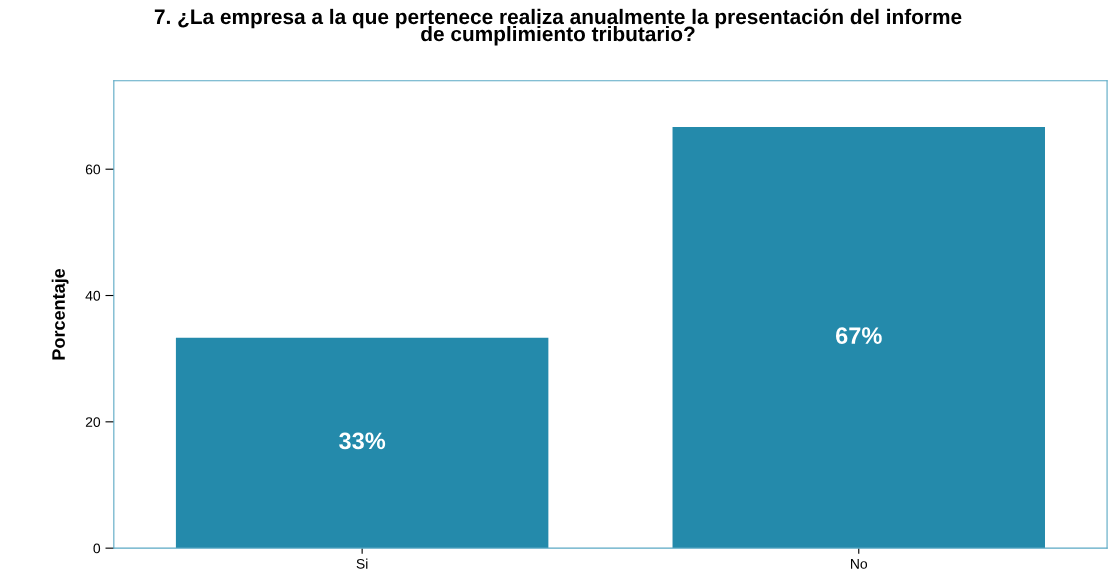  Describe the element at coordinates (93, 169) in the screenshot. I see `y-tick-label: 60` at that location.